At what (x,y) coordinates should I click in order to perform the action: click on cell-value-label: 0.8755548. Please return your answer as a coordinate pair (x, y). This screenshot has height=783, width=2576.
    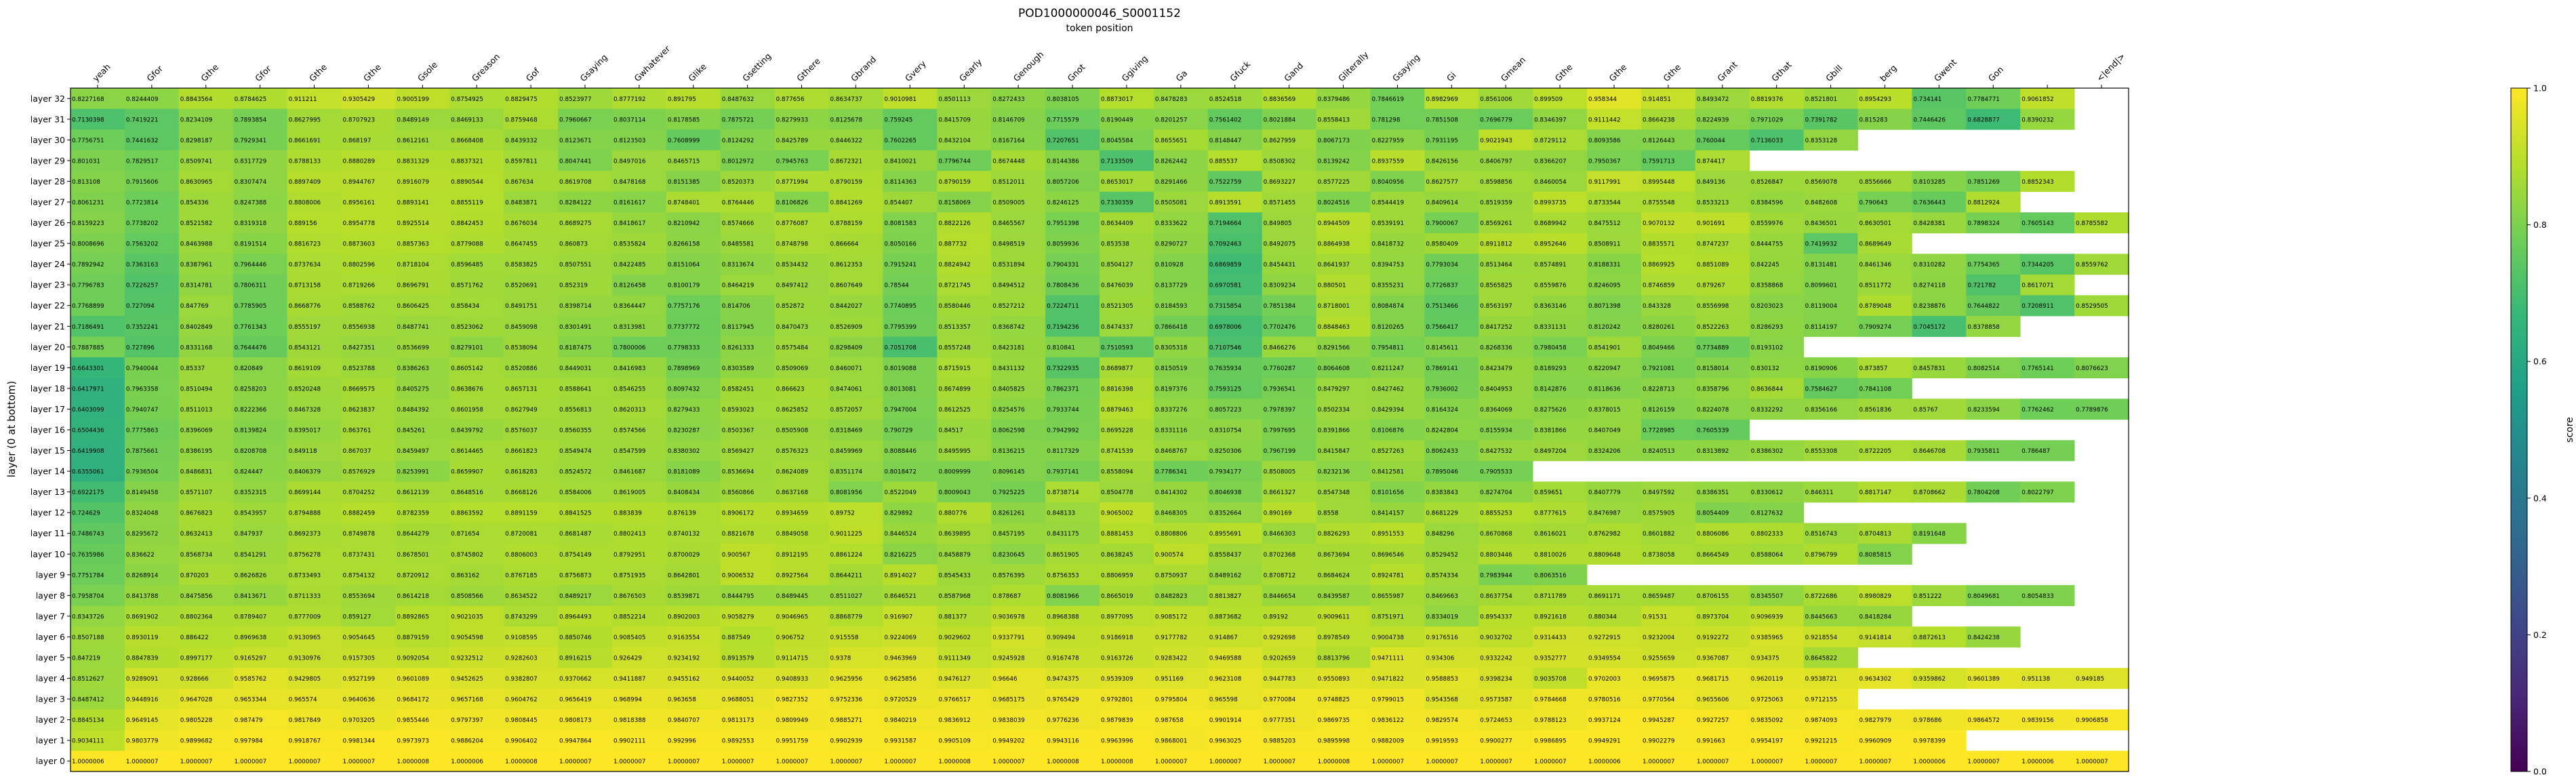
    Looking at the image, I should click on (1659, 203).